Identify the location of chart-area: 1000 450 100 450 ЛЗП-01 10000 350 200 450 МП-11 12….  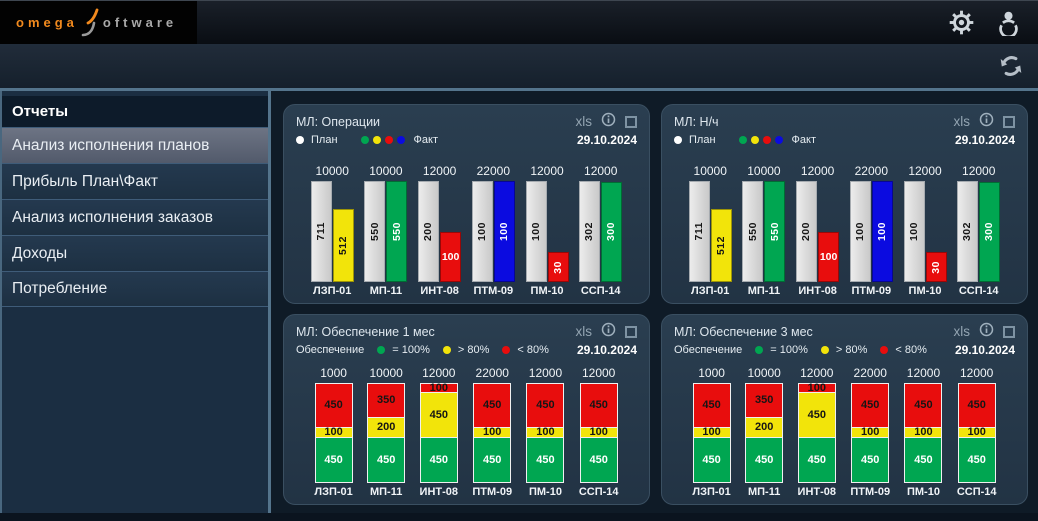
(844, 429).